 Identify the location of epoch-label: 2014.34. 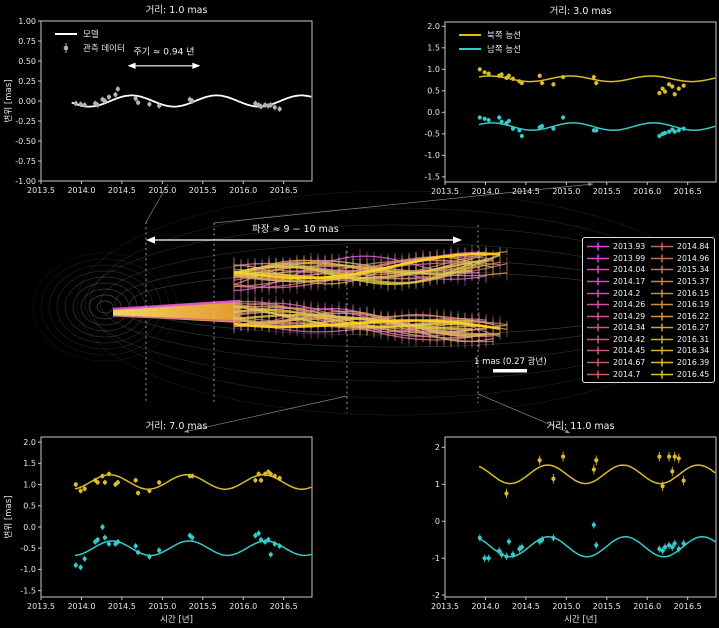
(629, 328).